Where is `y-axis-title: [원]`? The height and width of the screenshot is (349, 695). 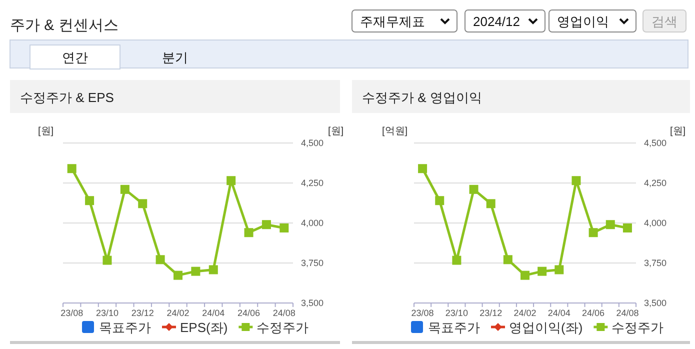 y-axis-title: [원] is located at coordinates (46, 131).